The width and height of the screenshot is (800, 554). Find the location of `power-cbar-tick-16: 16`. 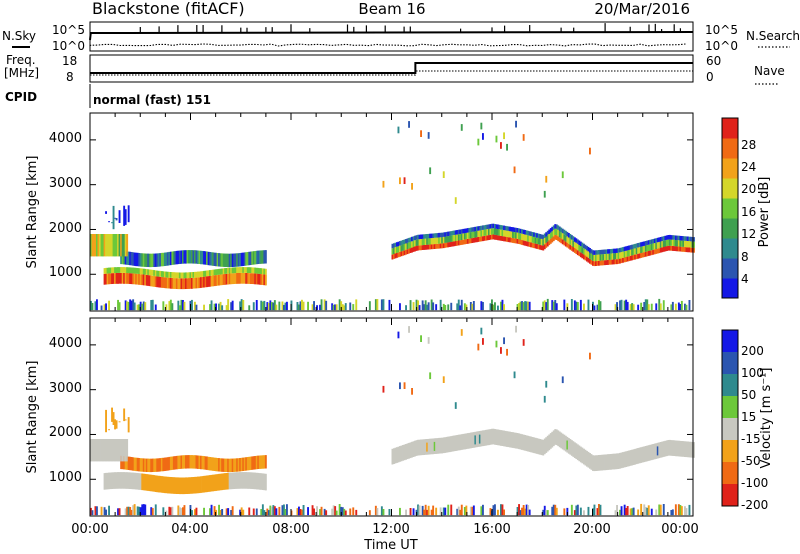

power-cbar-tick-16: 16 is located at coordinates (748, 212).